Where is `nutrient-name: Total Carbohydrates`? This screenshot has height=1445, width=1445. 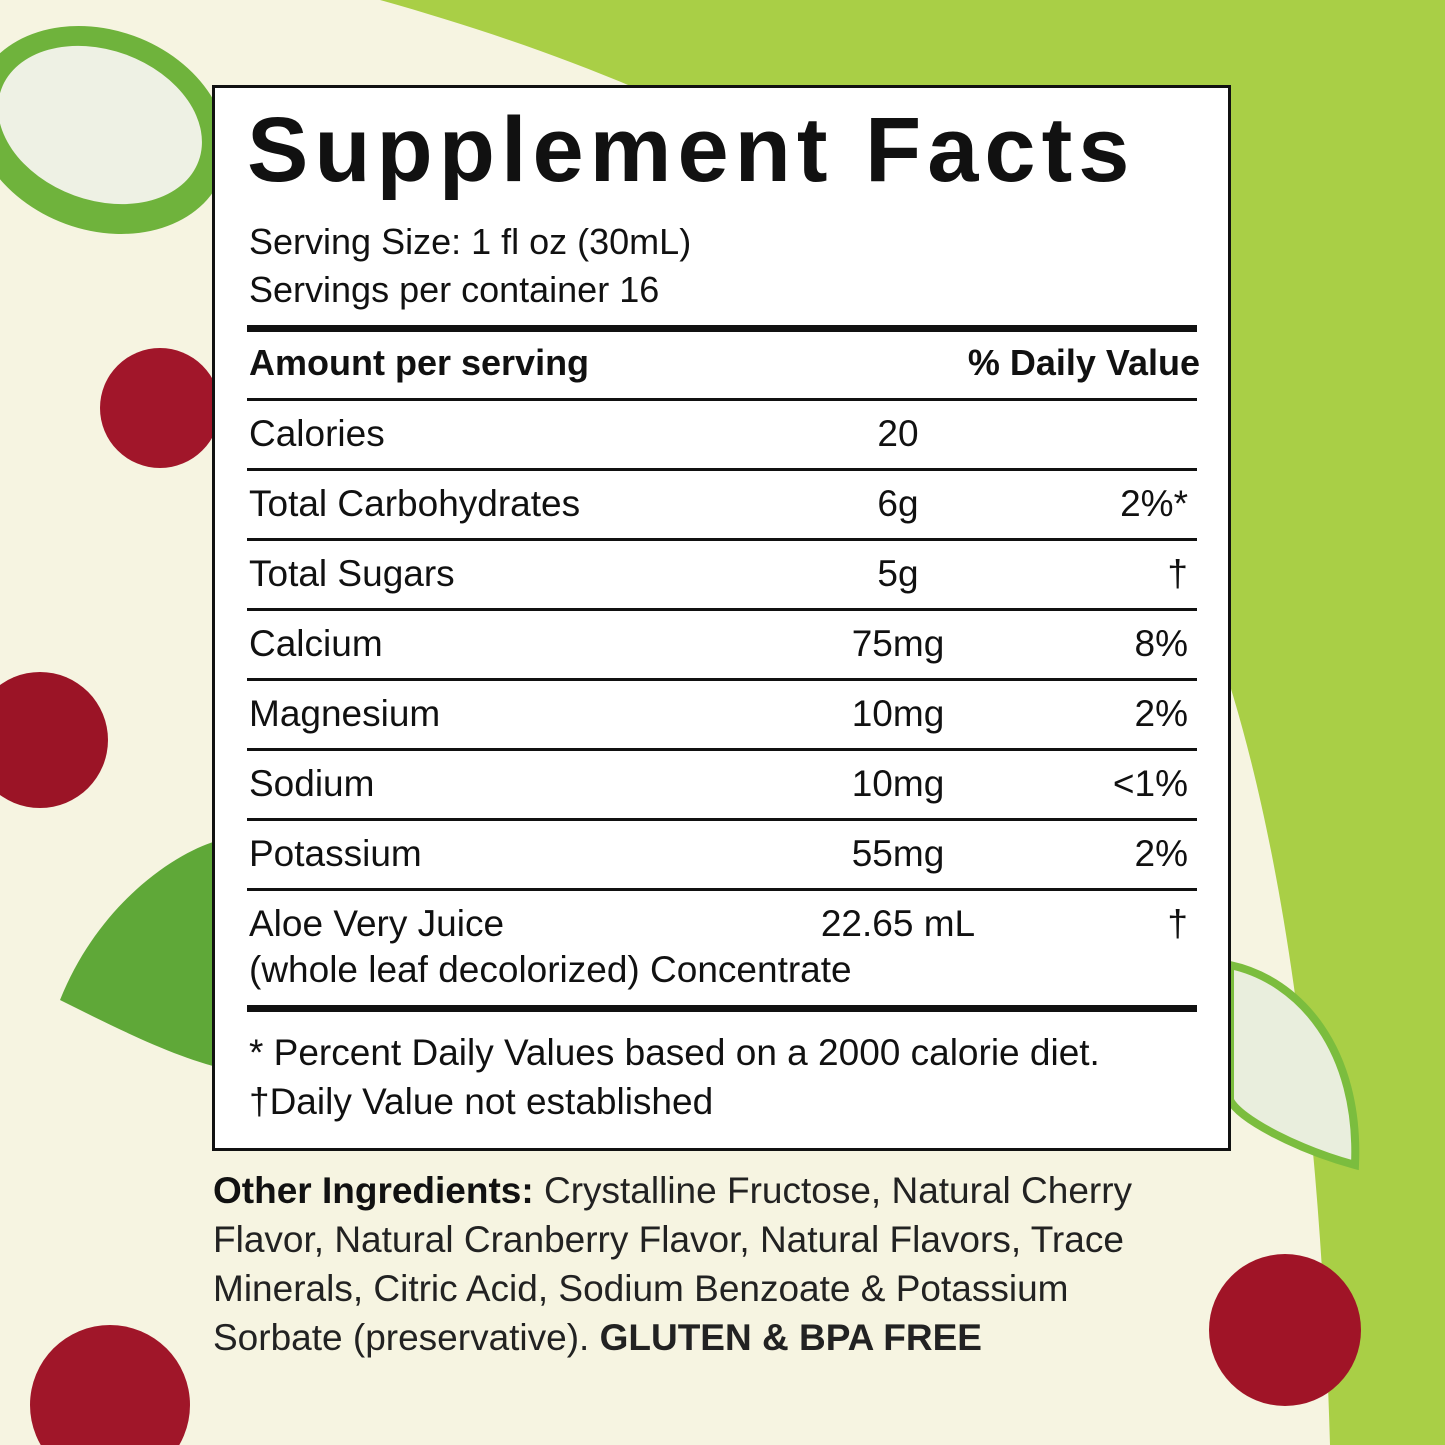 nutrient-name: Total Carbohydrates is located at coordinates (415, 503).